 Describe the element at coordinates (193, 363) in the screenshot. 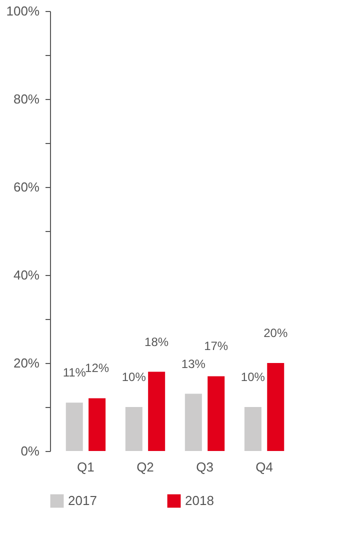

I see `data-label: 13%` at that location.